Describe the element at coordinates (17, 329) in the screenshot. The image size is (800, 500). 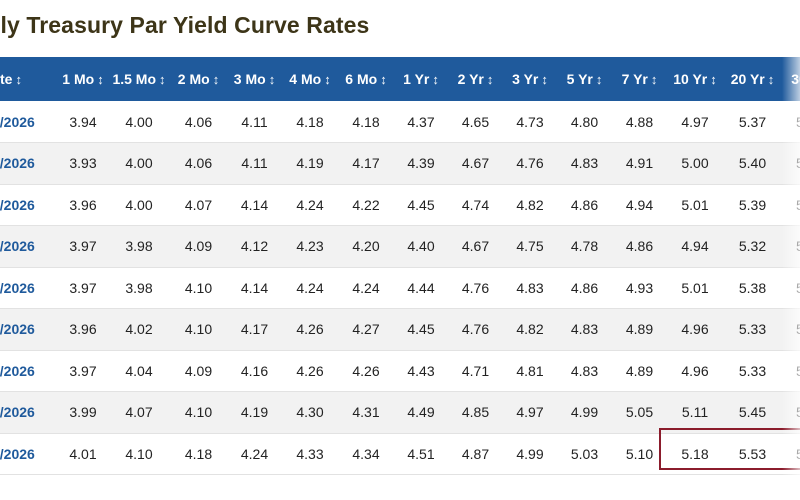
I see `date-link: 1/2026` at that location.